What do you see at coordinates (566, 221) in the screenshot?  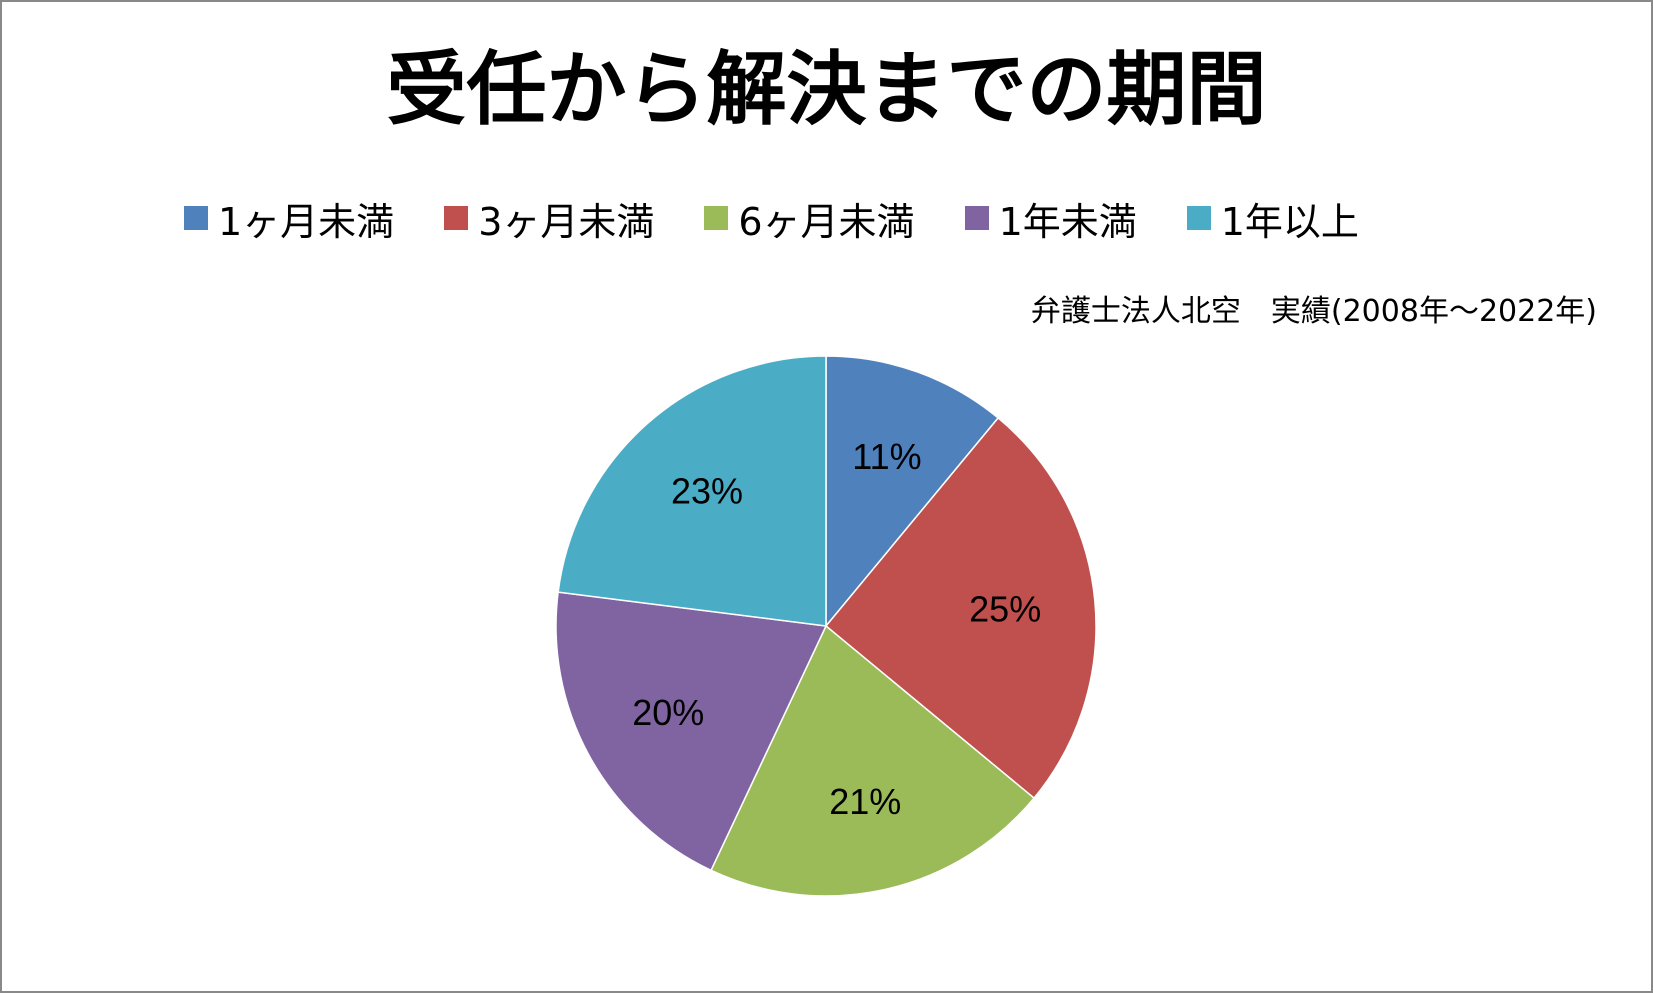 I see `legend-label: 3ヶ月未満` at bounding box center [566, 221].